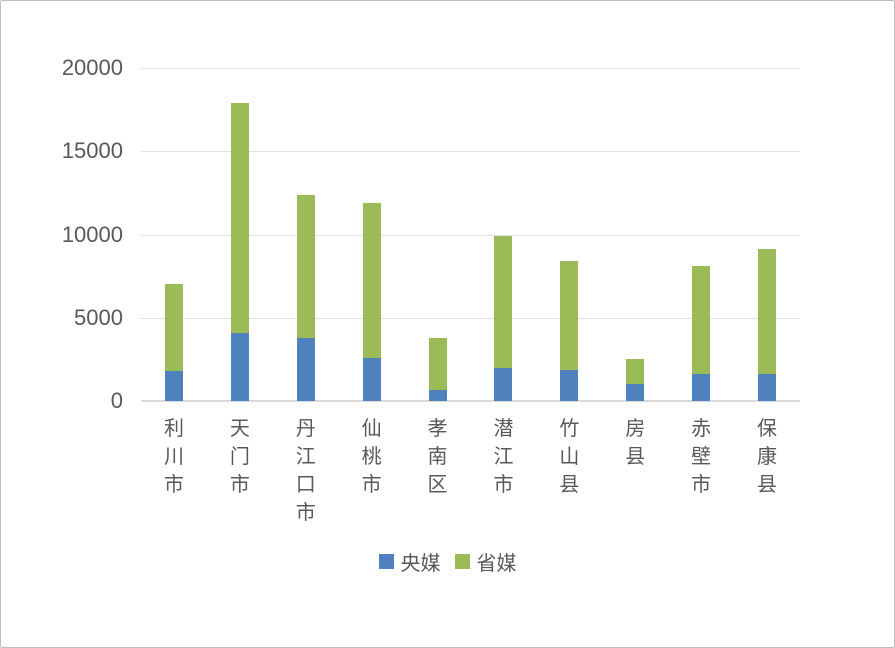 The image size is (895, 648). What do you see at coordinates (92, 234) in the screenshot?
I see `y-tick-label: 10000` at bounding box center [92, 234].